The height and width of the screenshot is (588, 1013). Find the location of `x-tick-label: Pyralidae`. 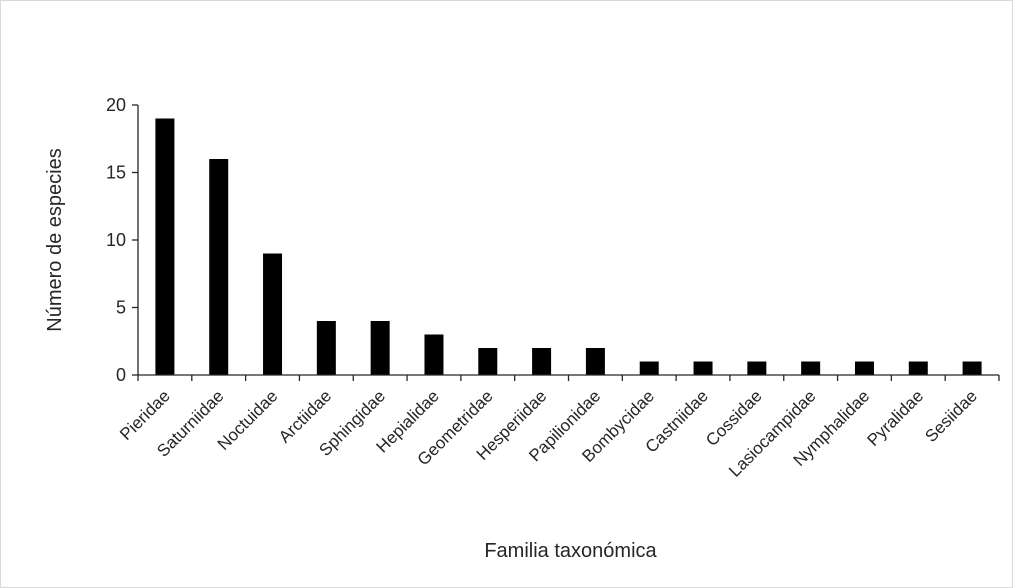

x-tick-label: Pyralidae is located at coordinates (896, 418).